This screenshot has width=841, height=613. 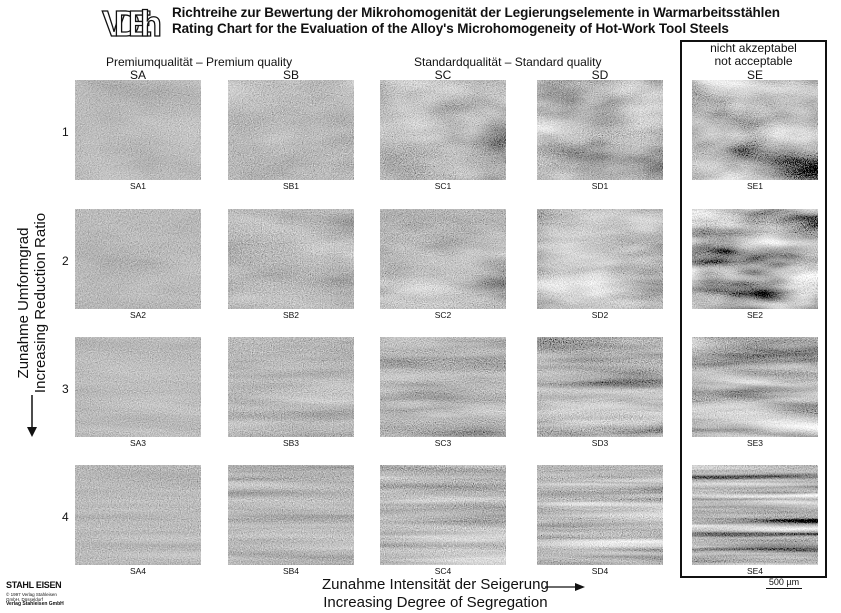 What do you see at coordinates (291, 515) in the screenshot?
I see `micrograph-sb4` at bounding box center [291, 515].